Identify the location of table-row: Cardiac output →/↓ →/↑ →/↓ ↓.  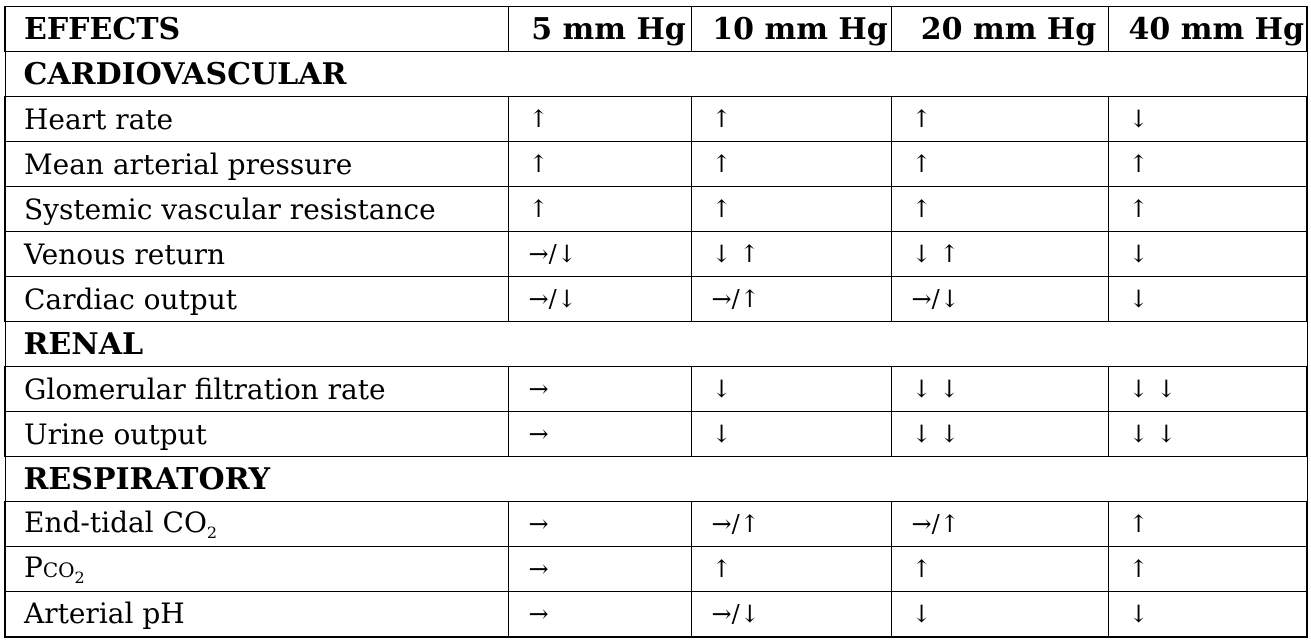
(656, 299).